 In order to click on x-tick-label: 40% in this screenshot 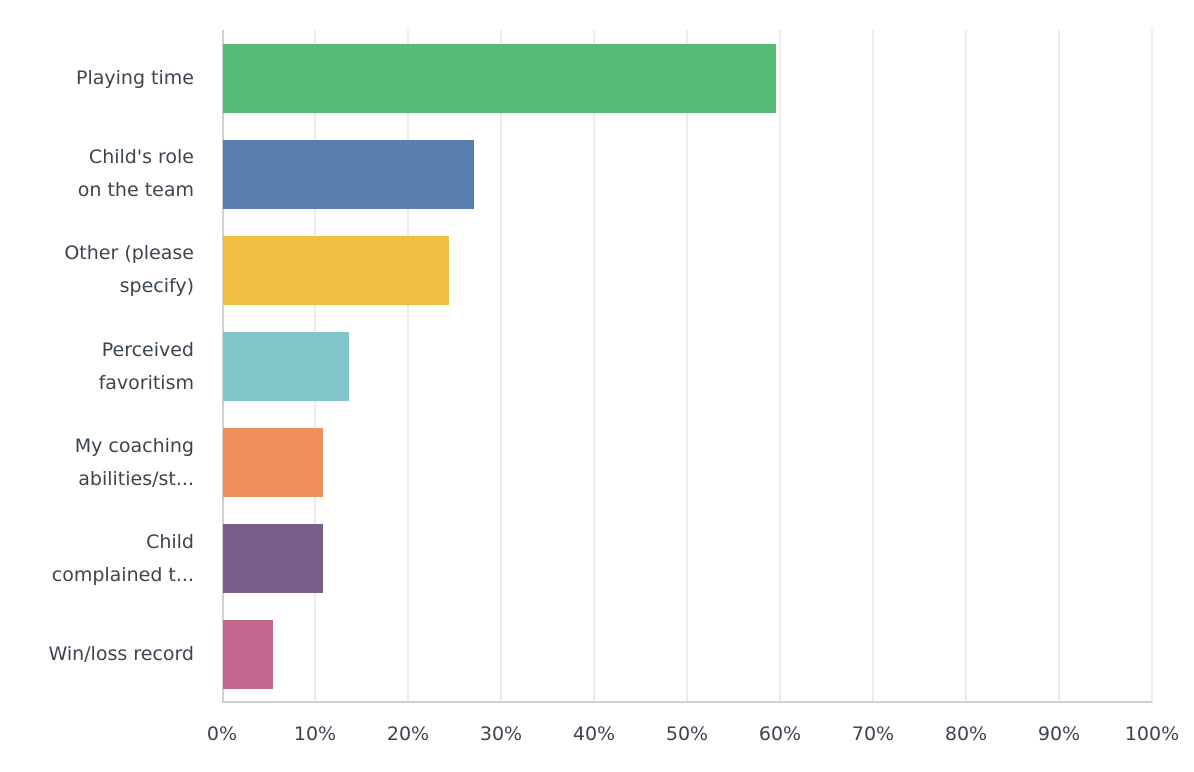, I will do `click(594, 734)`.